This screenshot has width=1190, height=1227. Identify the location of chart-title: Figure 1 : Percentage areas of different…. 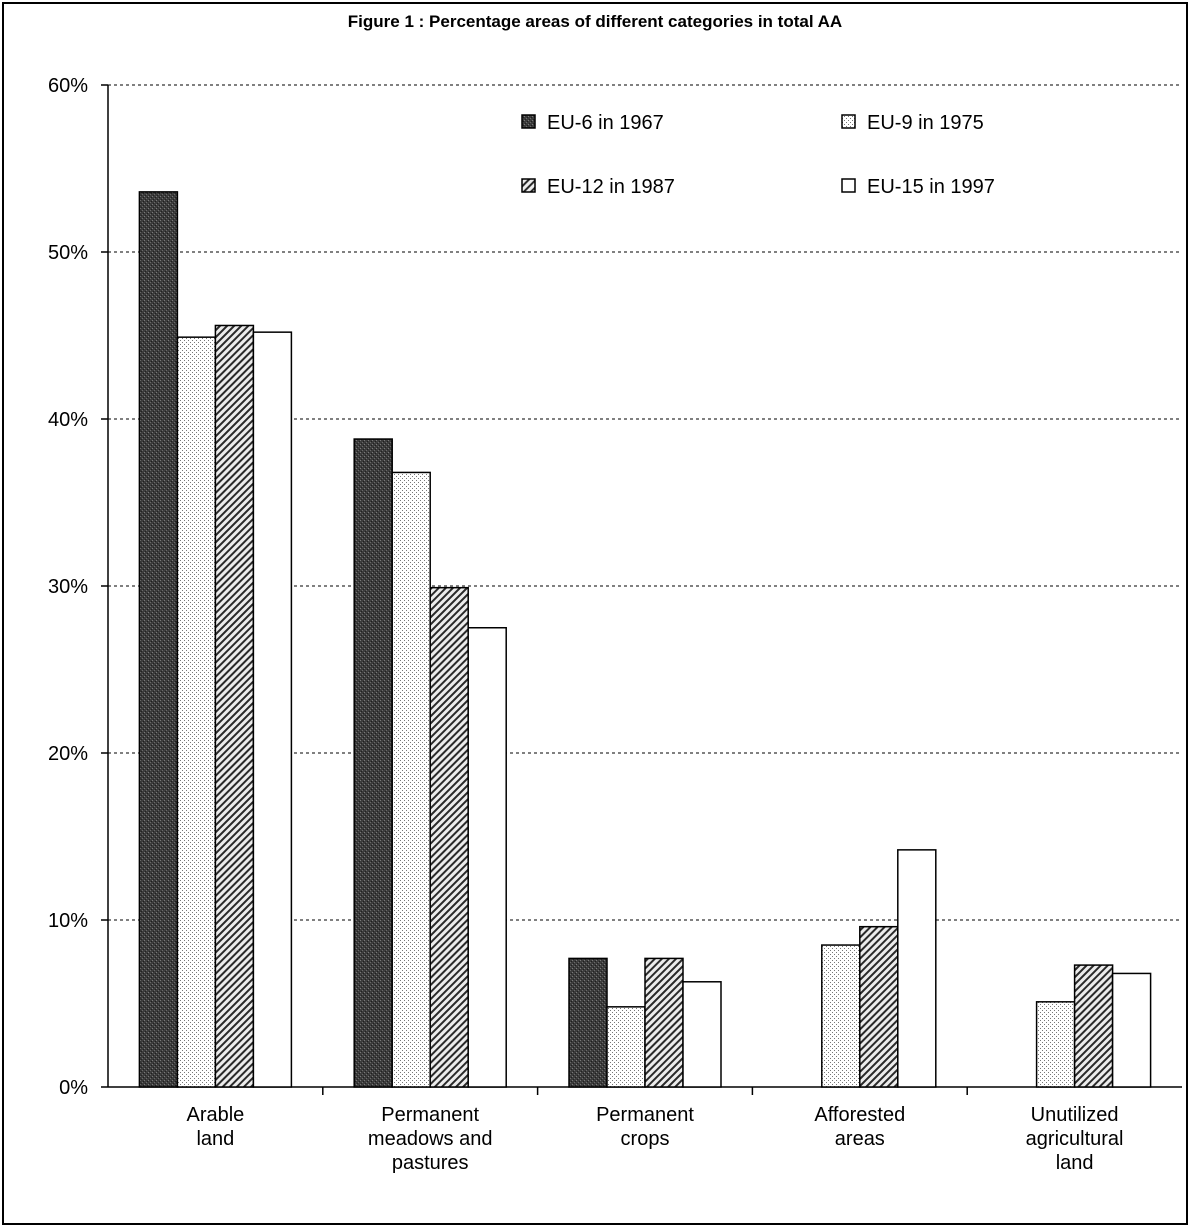
(595, 21).